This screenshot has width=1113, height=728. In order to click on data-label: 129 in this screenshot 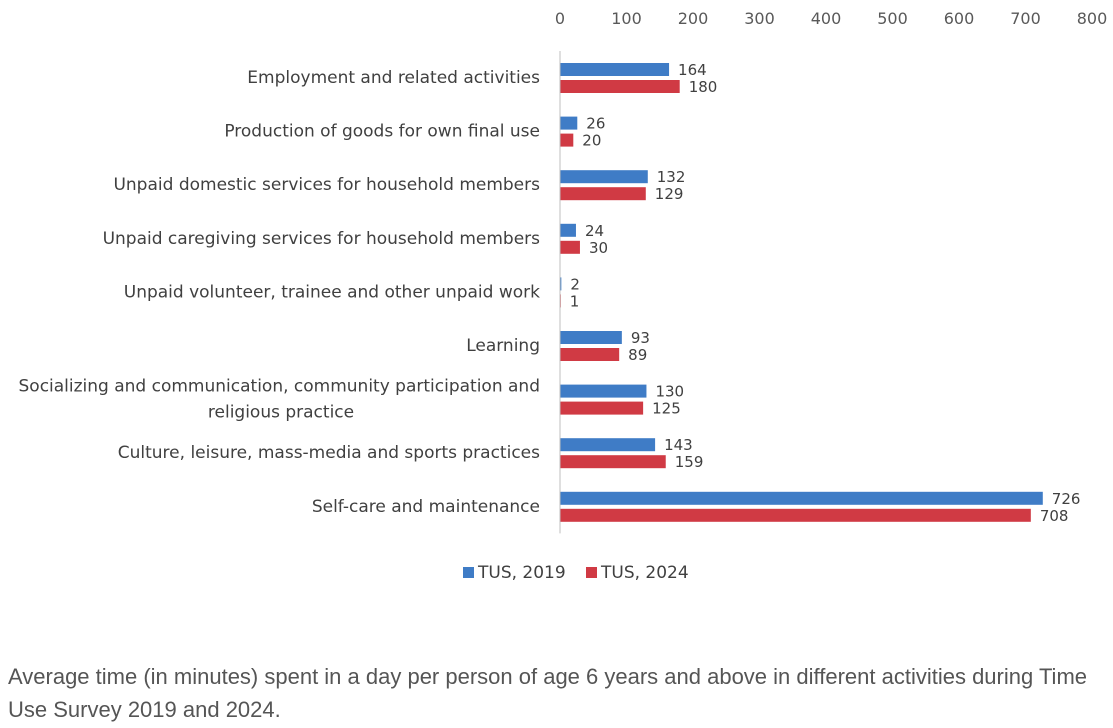, I will do `click(669, 194)`.